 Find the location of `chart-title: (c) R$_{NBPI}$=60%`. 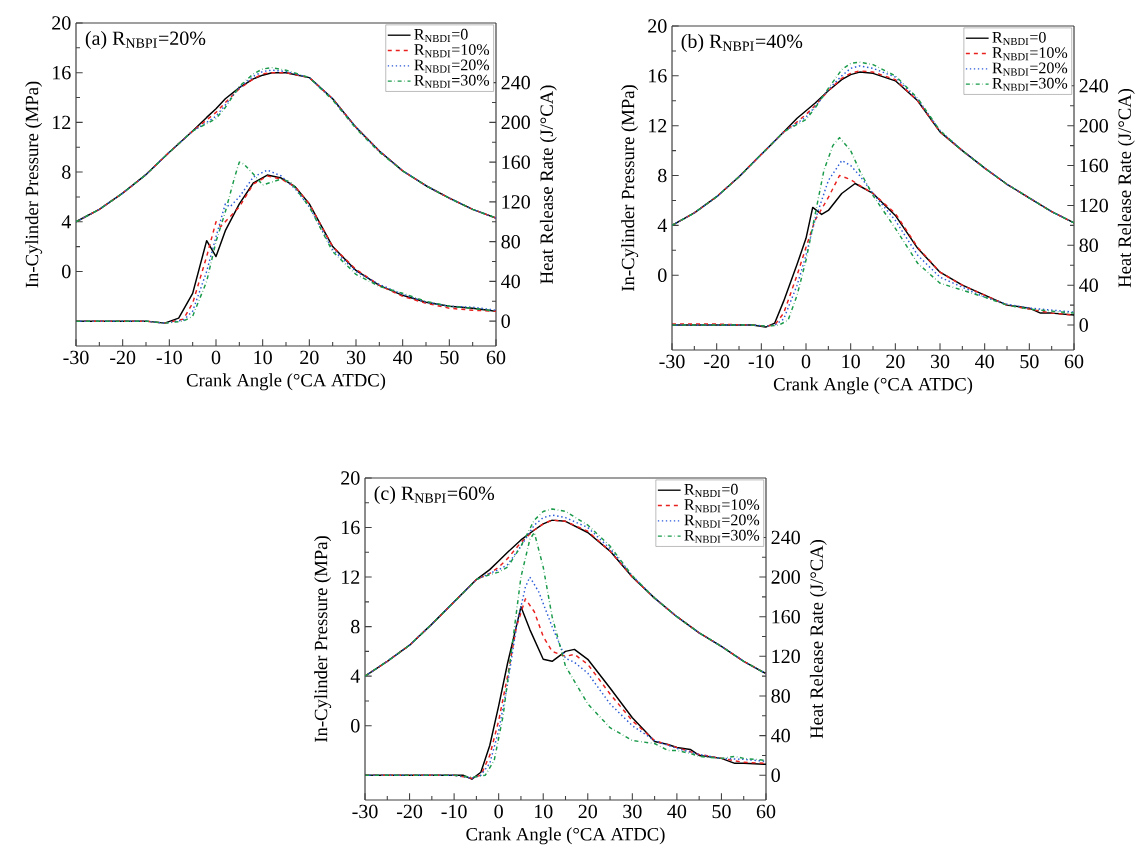

chart-title: (c) R$_{NBPI}$=60% is located at coordinates (434, 495).